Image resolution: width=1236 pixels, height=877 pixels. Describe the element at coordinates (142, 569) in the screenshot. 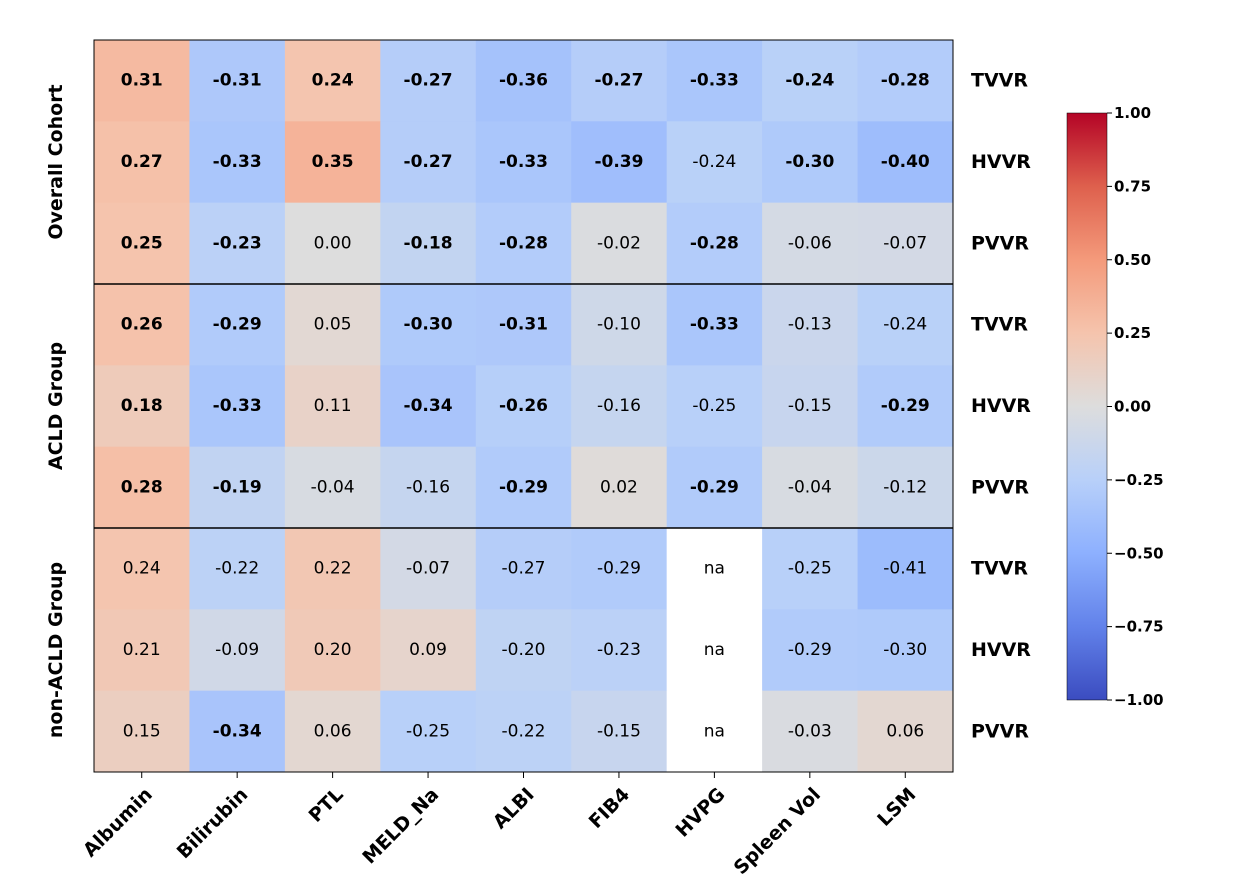

I see `cell-value-label: 0.24` at that location.